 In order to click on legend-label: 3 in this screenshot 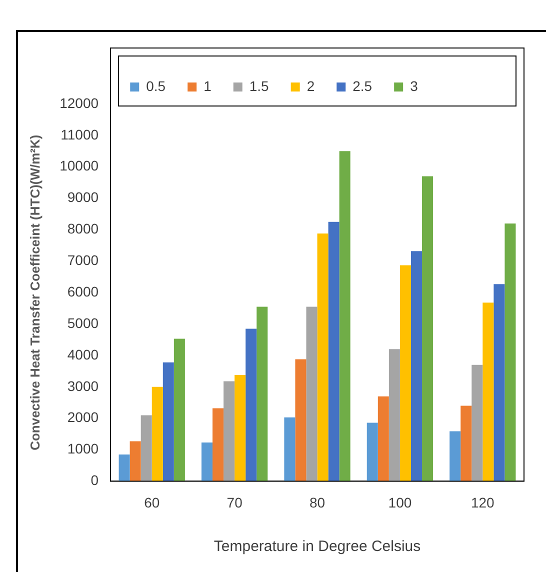, I will do `click(414, 86)`.